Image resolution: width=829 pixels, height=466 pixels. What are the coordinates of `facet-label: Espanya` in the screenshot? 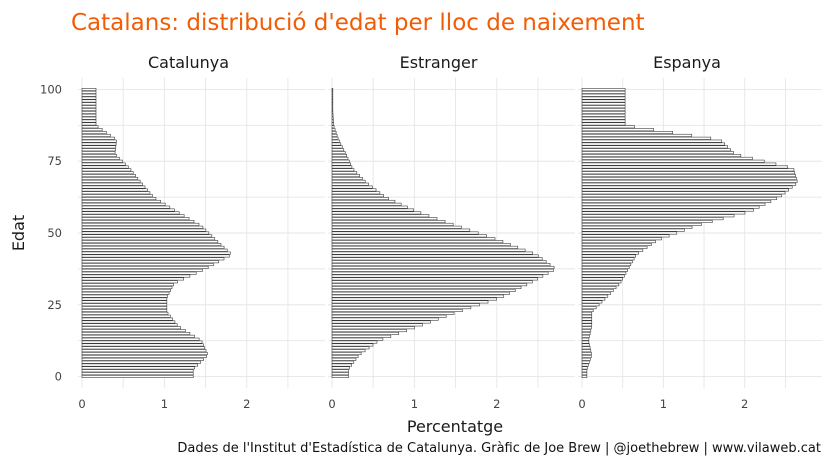 It's located at (687, 62).